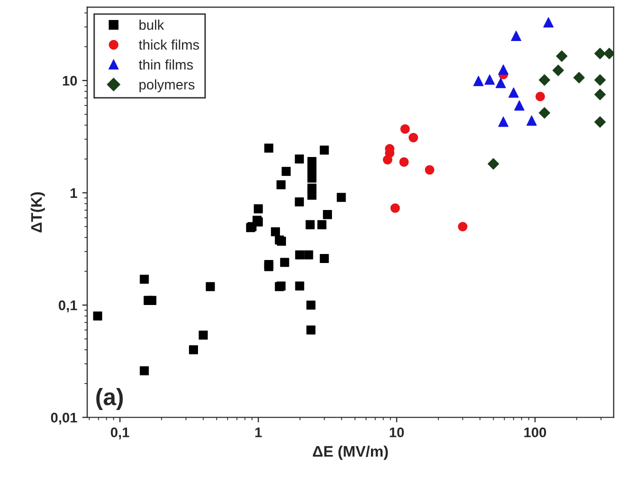 The width and height of the screenshot is (623, 477). What do you see at coordinates (152, 25) in the screenshot?
I see `legend-label: bulk` at bounding box center [152, 25].